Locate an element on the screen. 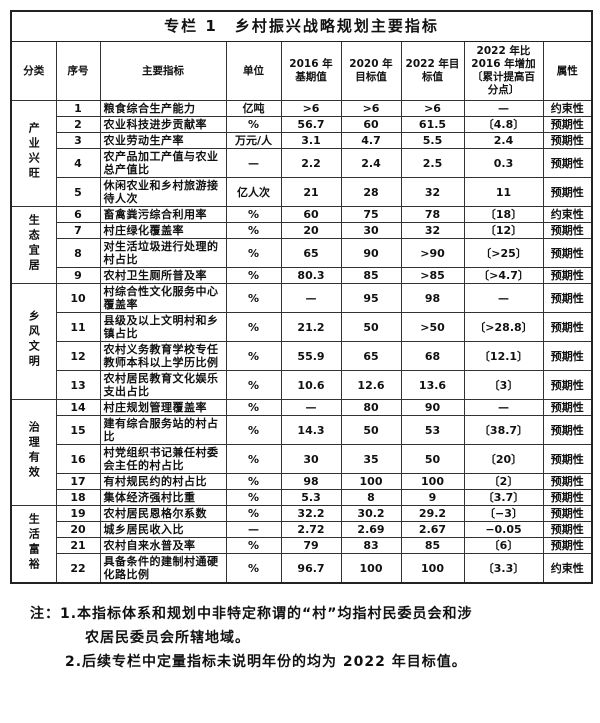 Image resolution: width=600 pixels, height=723 pixels. table-row: 15 建有综合服务站的村占比% 14.3 50 53 〔38.7〕 预期性 is located at coordinates (302, 430).